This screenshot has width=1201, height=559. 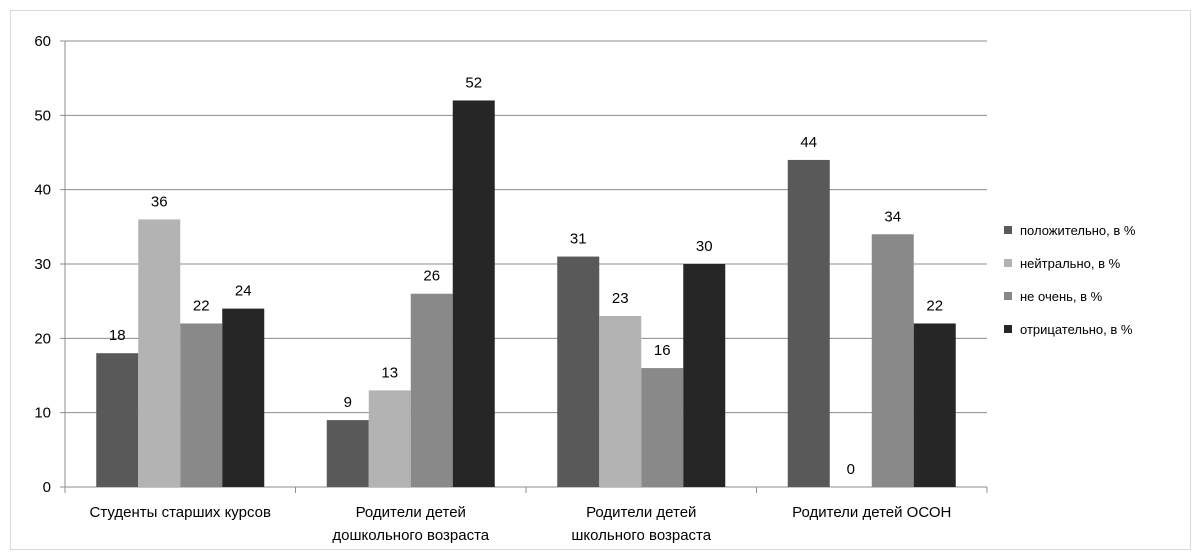 I want to click on y-tick-label: 0, so click(x=47, y=487).